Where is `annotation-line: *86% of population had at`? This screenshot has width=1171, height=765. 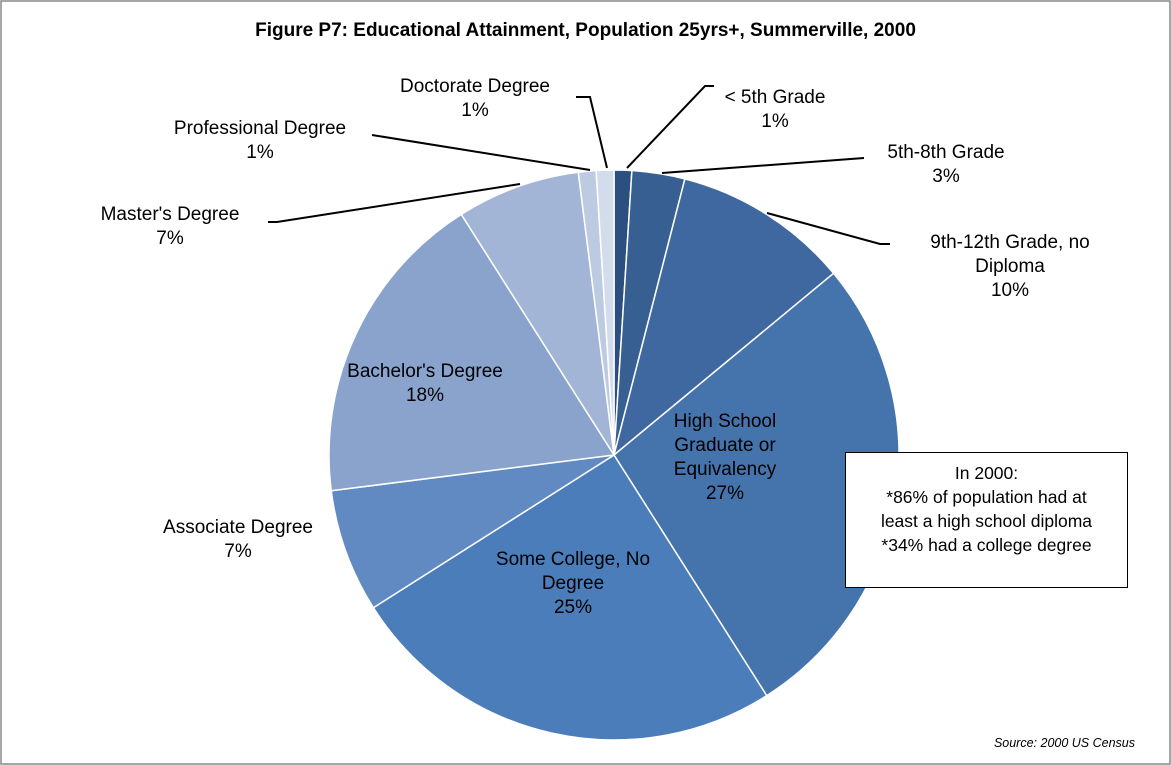
annotation-line: *86% of population had at is located at coordinates (986, 497).